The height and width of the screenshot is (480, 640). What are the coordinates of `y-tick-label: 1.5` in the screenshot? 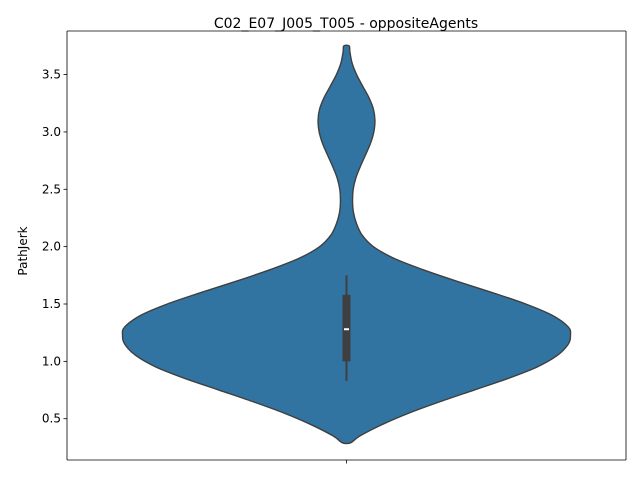 It's located at (51, 304).